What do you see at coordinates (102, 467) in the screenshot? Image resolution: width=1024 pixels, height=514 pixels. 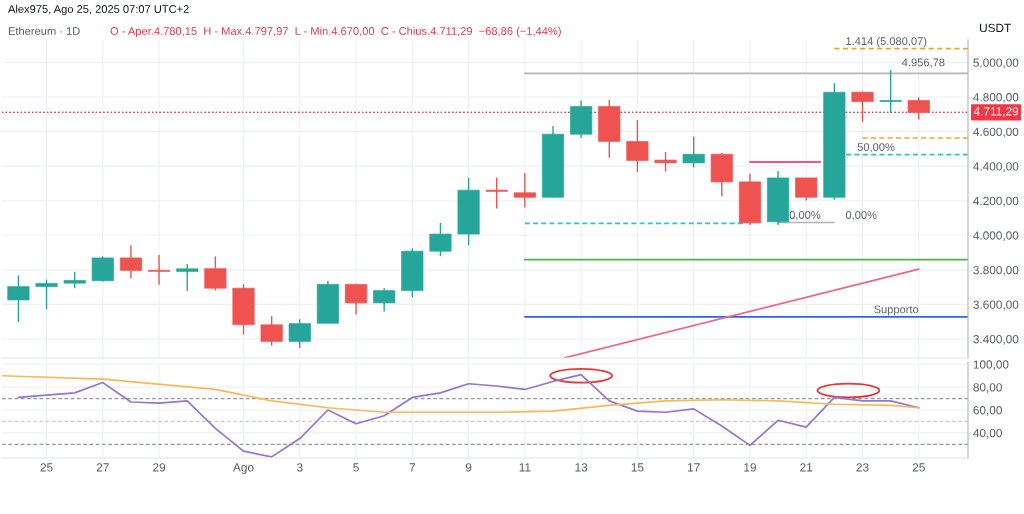 I see `x-tick-label: 27` at bounding box center [102, 467].